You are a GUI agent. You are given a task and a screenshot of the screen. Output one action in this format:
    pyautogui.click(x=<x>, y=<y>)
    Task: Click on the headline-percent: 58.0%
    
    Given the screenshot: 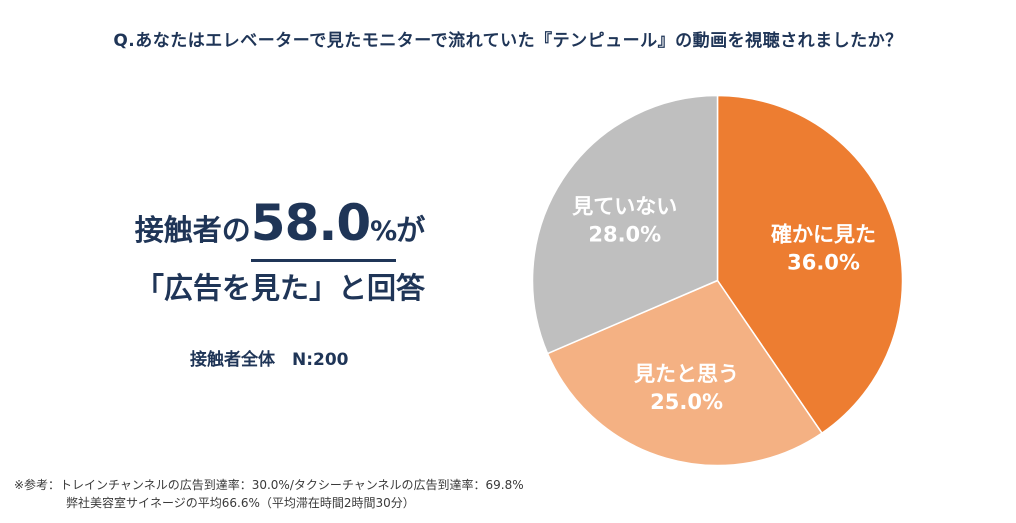 What is the action you would take?
    pyautogui.click(x=323, y=228)
    